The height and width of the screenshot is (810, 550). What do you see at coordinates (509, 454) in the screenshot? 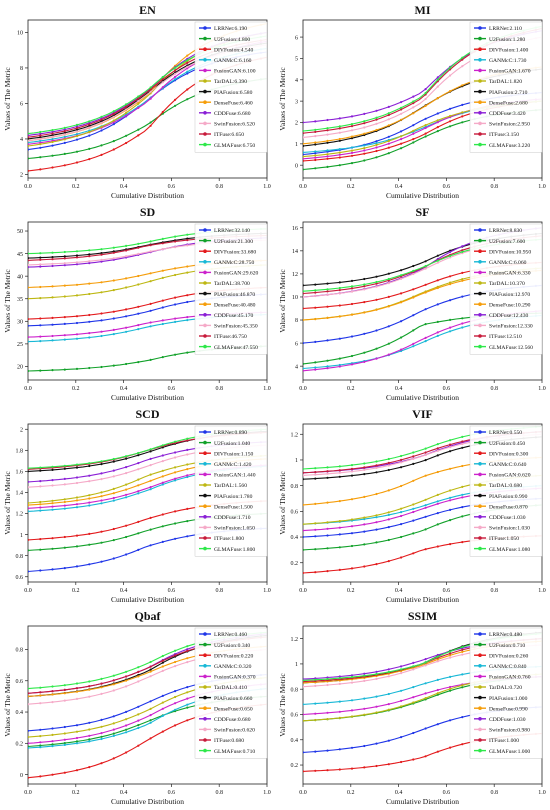
I see `legend-label-divfusion: DIVFusion:0.300` at bounding box center [509, 454].